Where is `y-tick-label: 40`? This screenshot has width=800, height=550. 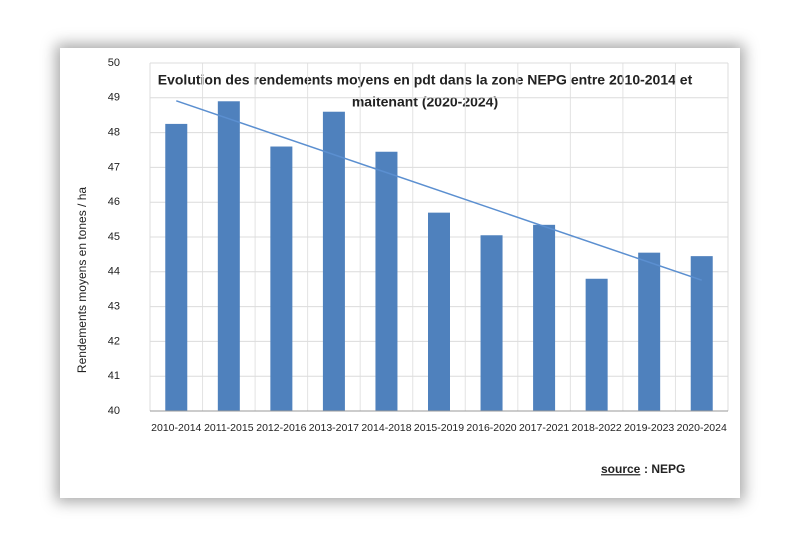 y-tick-label: 40 is located at coordinates (114, 411).